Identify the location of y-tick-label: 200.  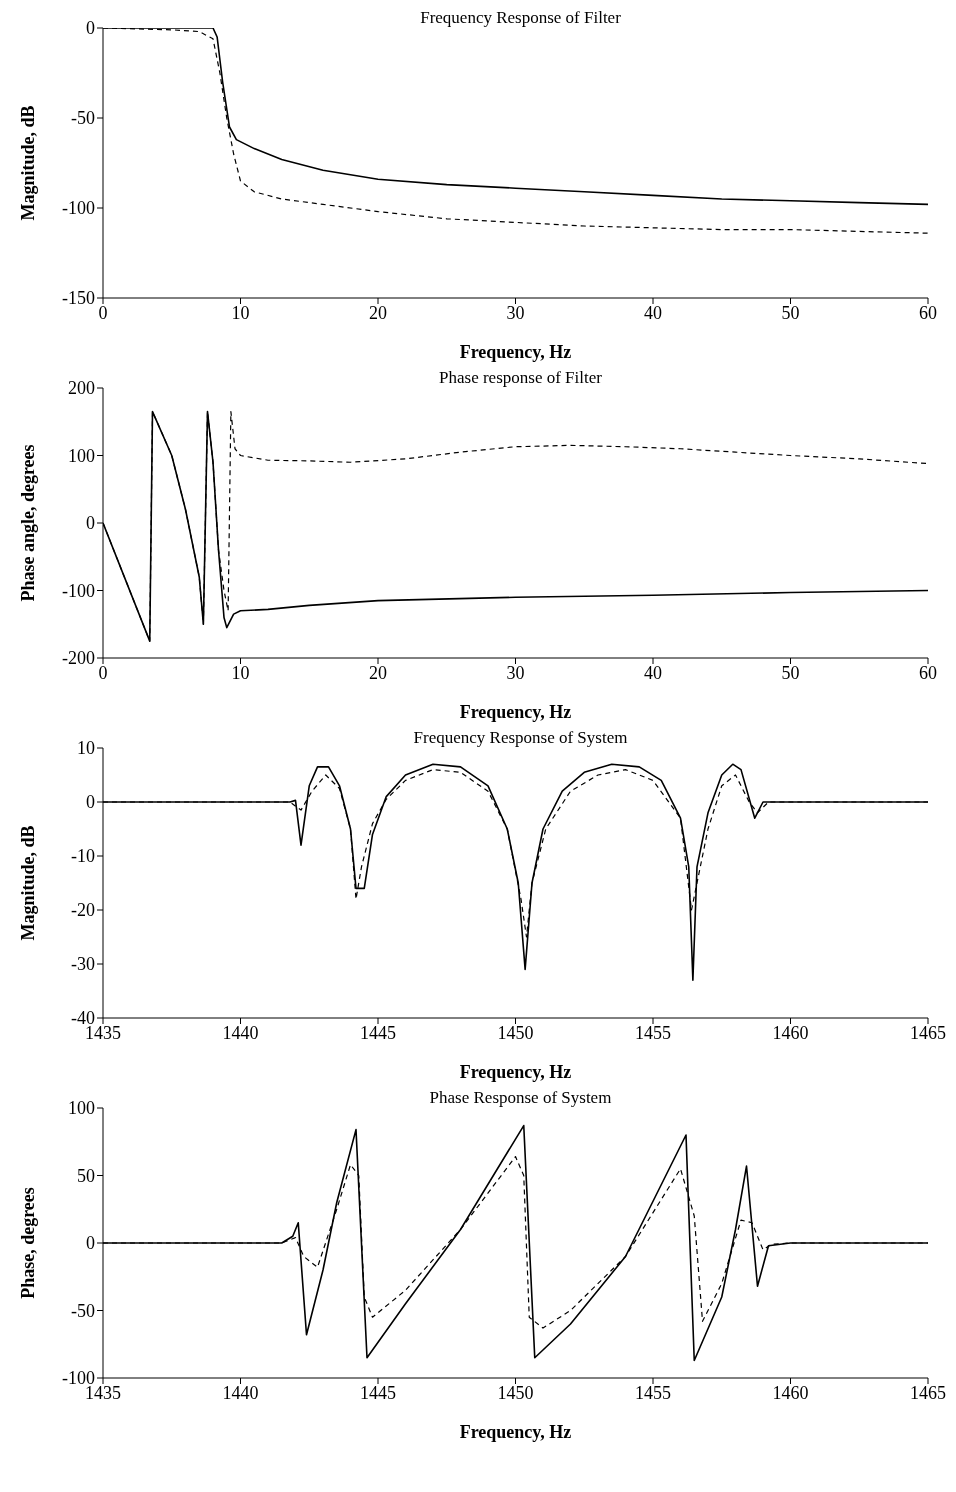
(81, 388).